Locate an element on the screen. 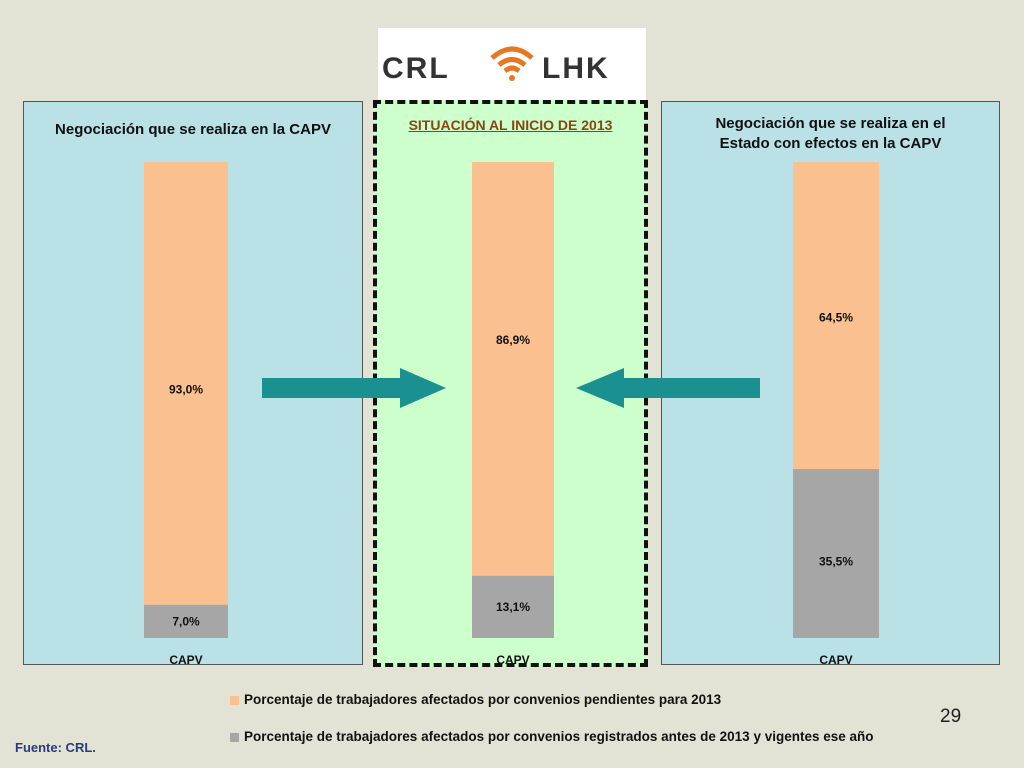  arrow-right-icon is located at coordinates (354, 388).